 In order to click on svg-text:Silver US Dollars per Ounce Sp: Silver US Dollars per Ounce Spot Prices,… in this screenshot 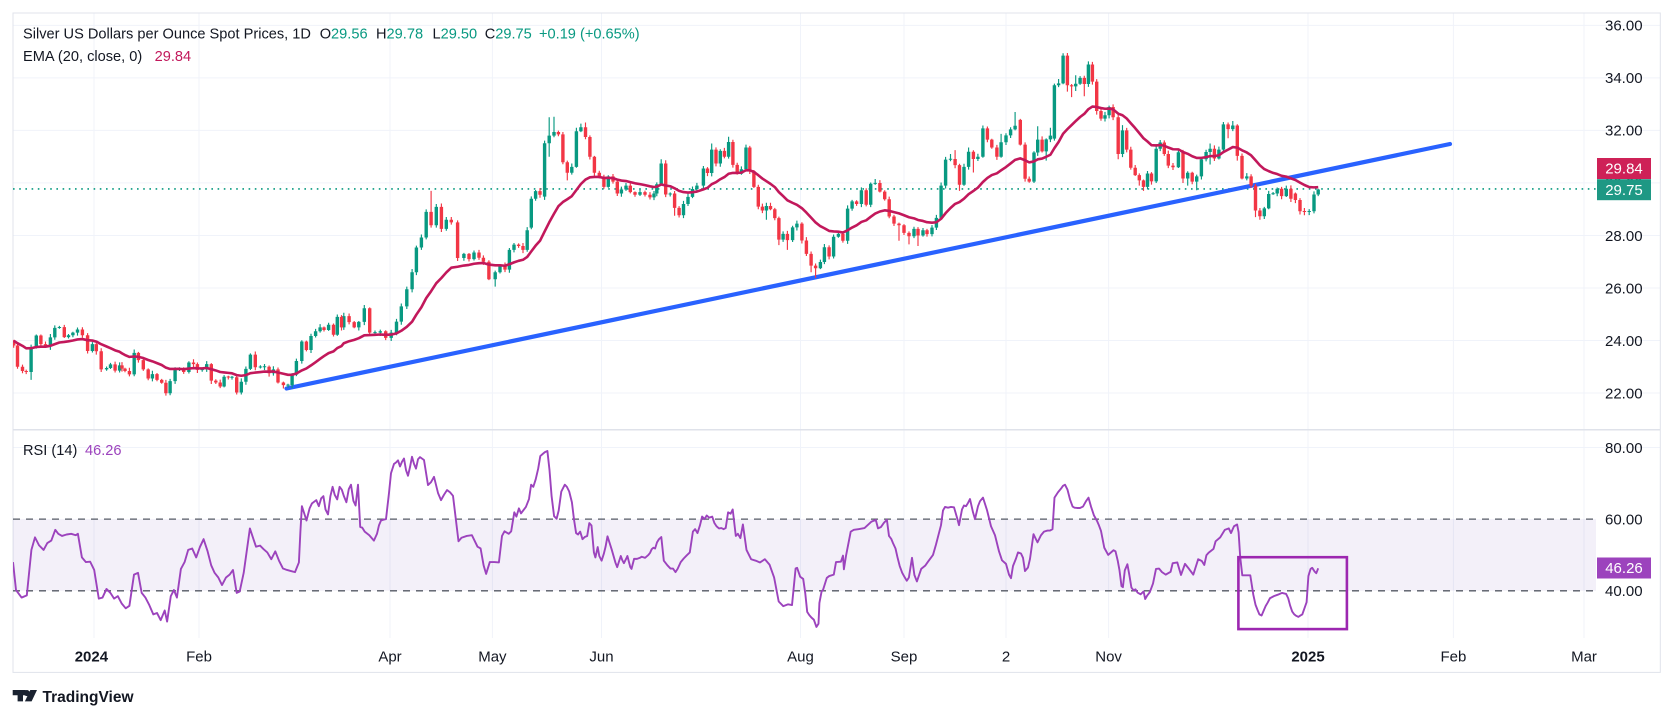, I will do `click(167, 35)`.